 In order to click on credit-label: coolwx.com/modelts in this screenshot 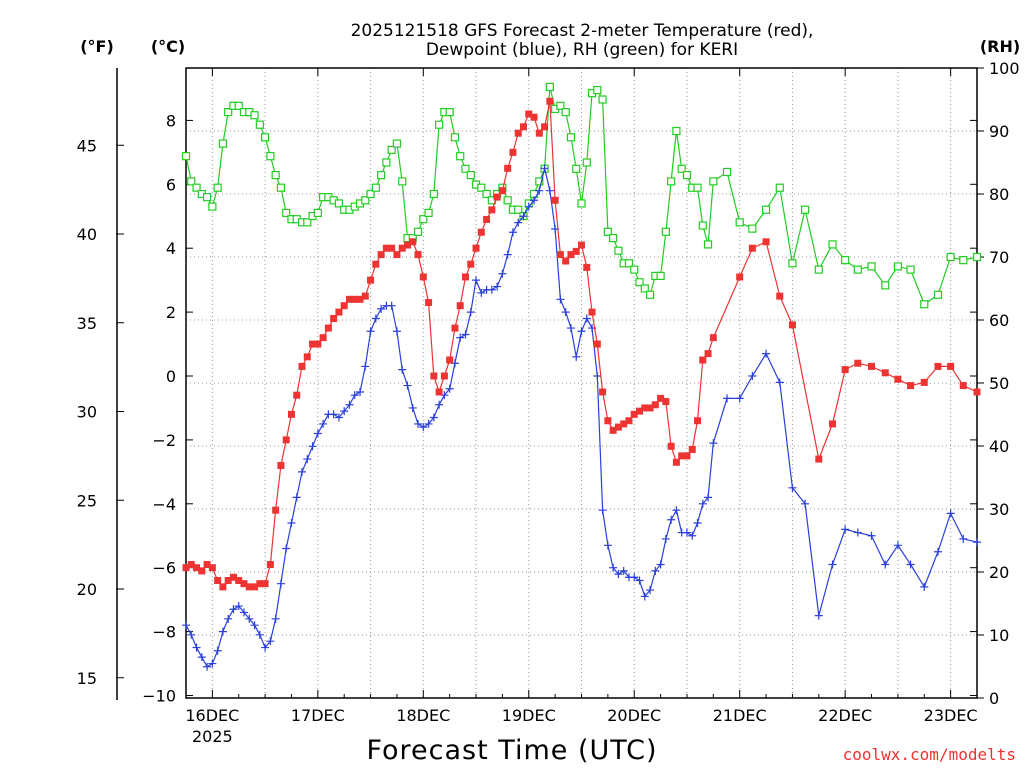, I will do `click(929, 754)`.